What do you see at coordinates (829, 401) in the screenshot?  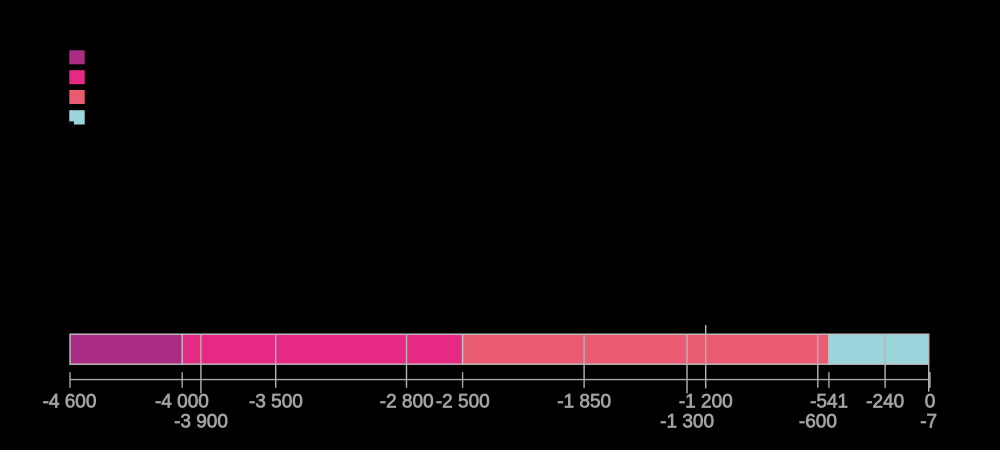 I see `svg-text: -541` at bounding box center [829, 401].